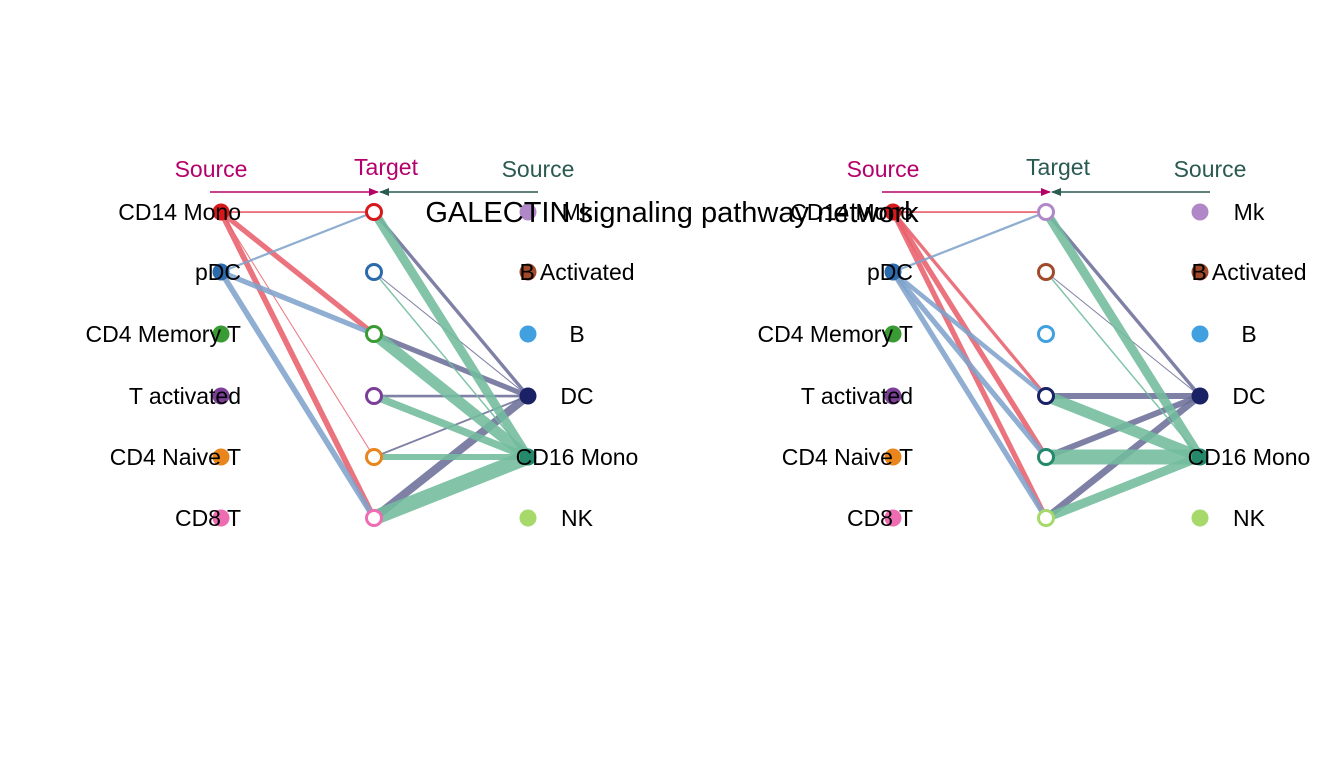  Describe the element at coordinates (374, 457) in the screenshot. I see `target-node-cd4-naive-t` at that location.